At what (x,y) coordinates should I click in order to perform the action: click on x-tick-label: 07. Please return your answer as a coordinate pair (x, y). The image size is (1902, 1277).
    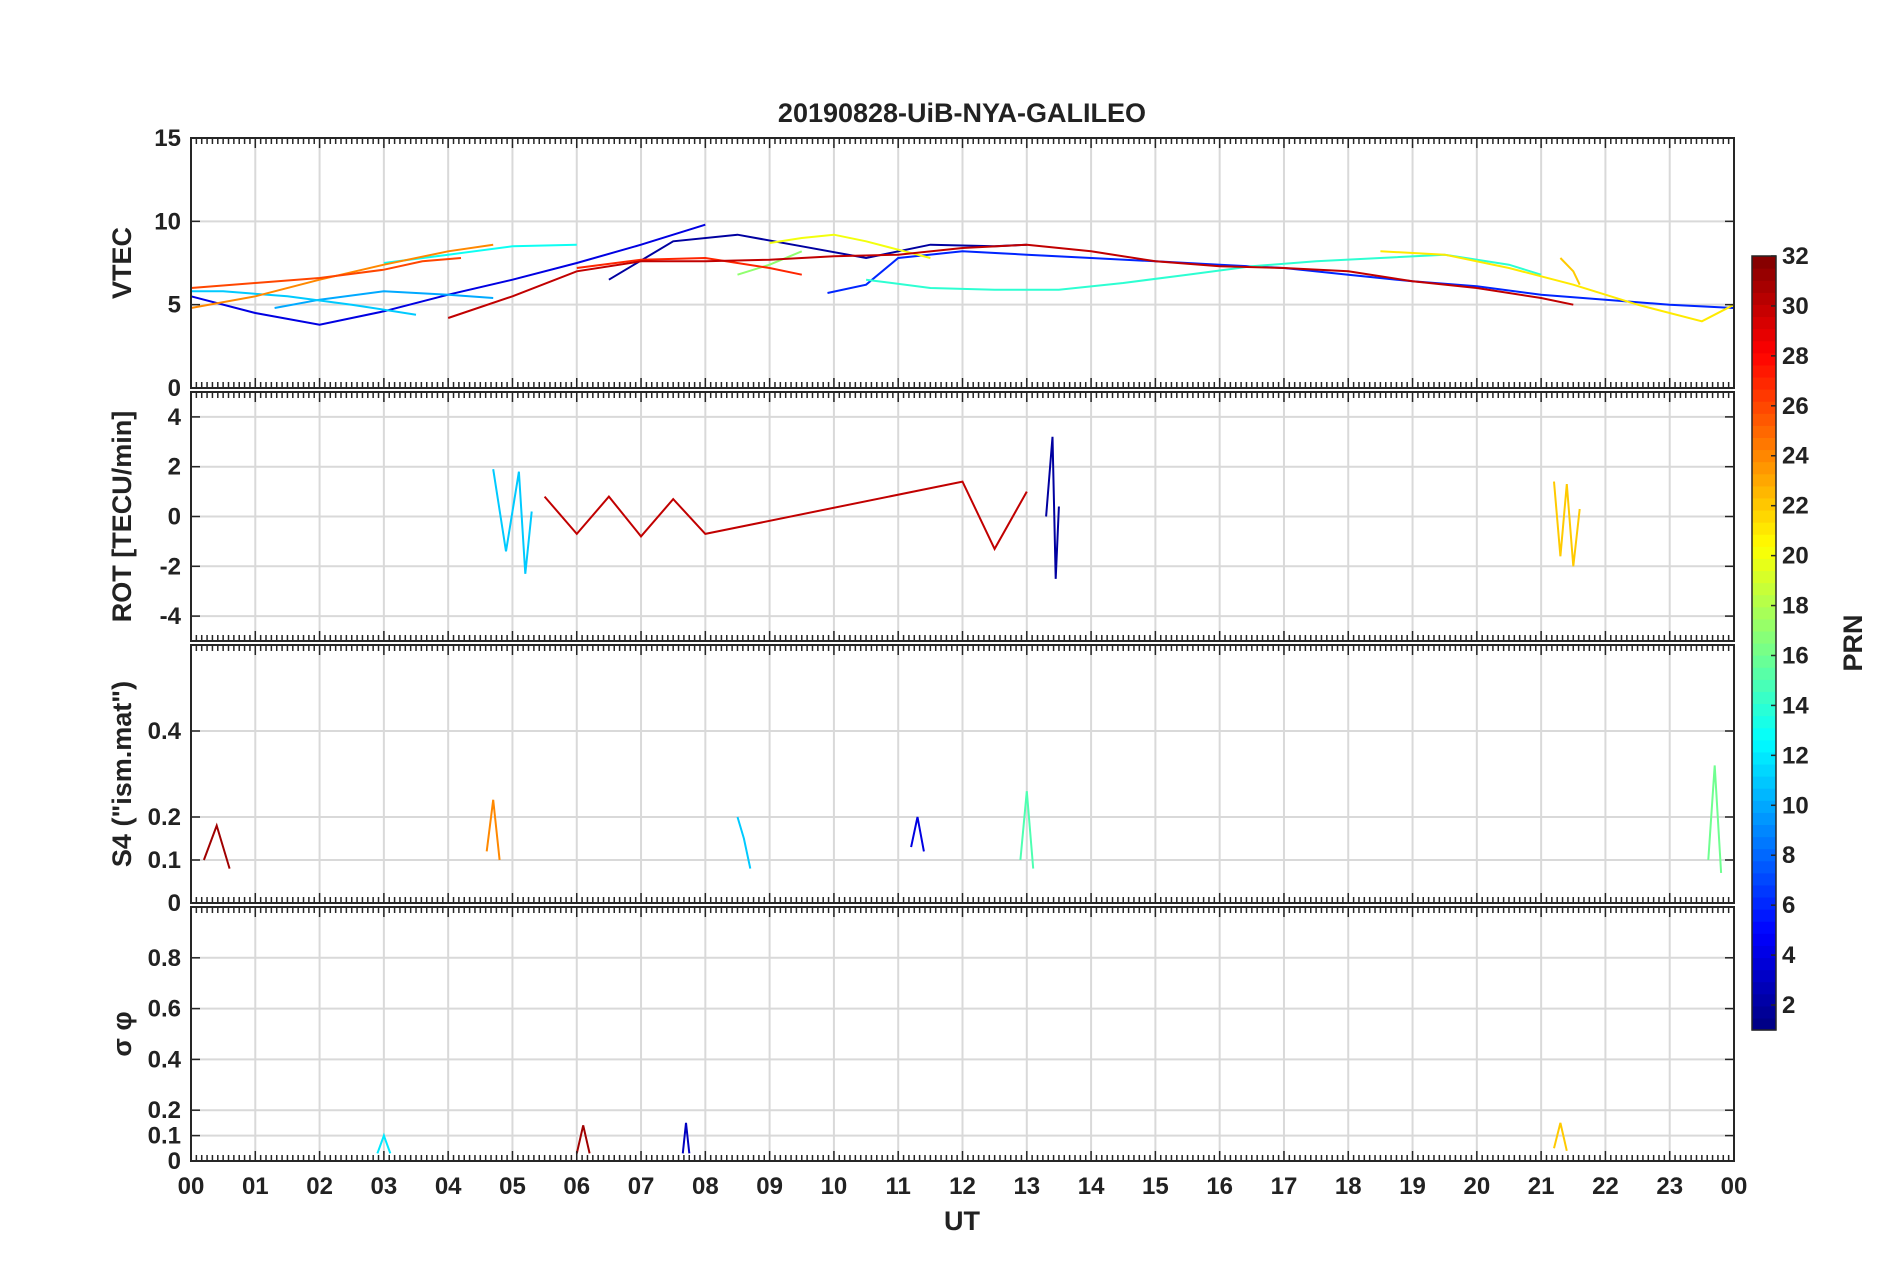
    Looking at the image, I should click on (641, 1186).